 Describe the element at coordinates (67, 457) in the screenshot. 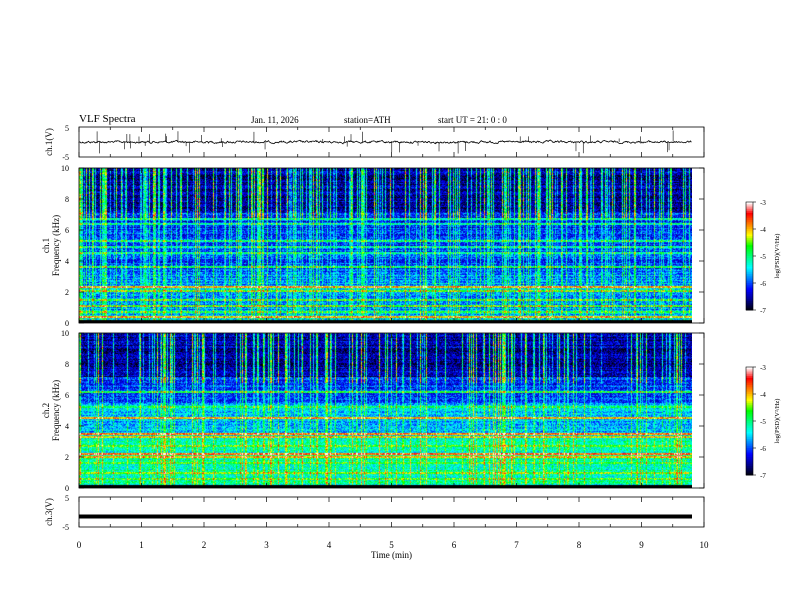

I see `y-tick-label: 2` at that location.